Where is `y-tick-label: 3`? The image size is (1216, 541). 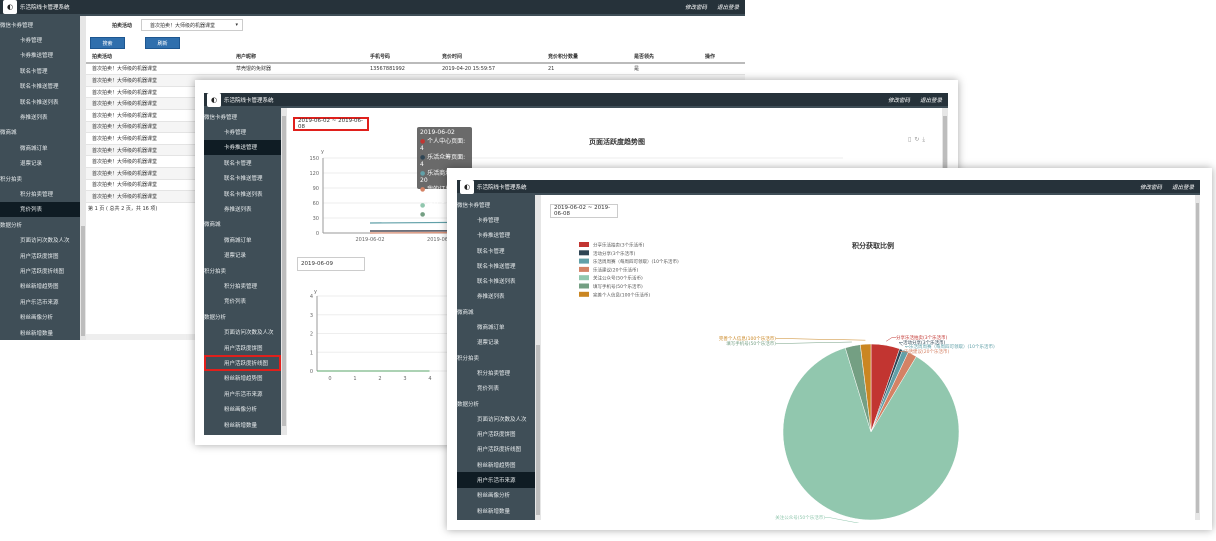
y-tick-label: 3 is located at coordinates (311, 316).